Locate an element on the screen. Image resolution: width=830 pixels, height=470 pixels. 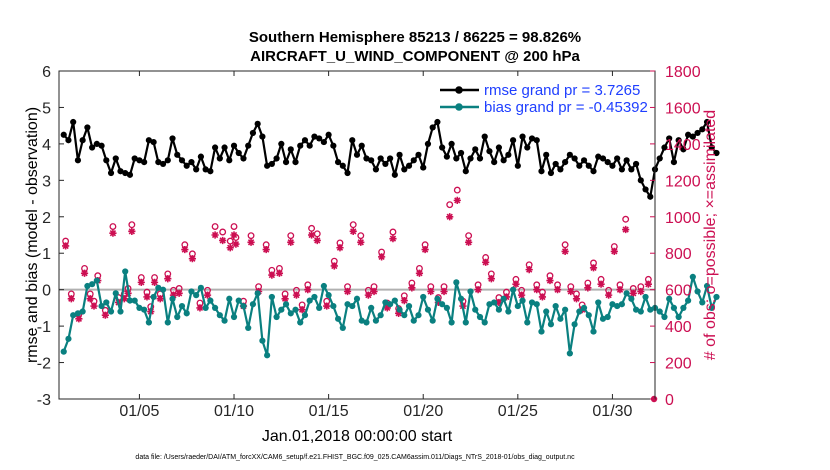
y-right-tick-label: 1200 is located at coordinates (683, 181).